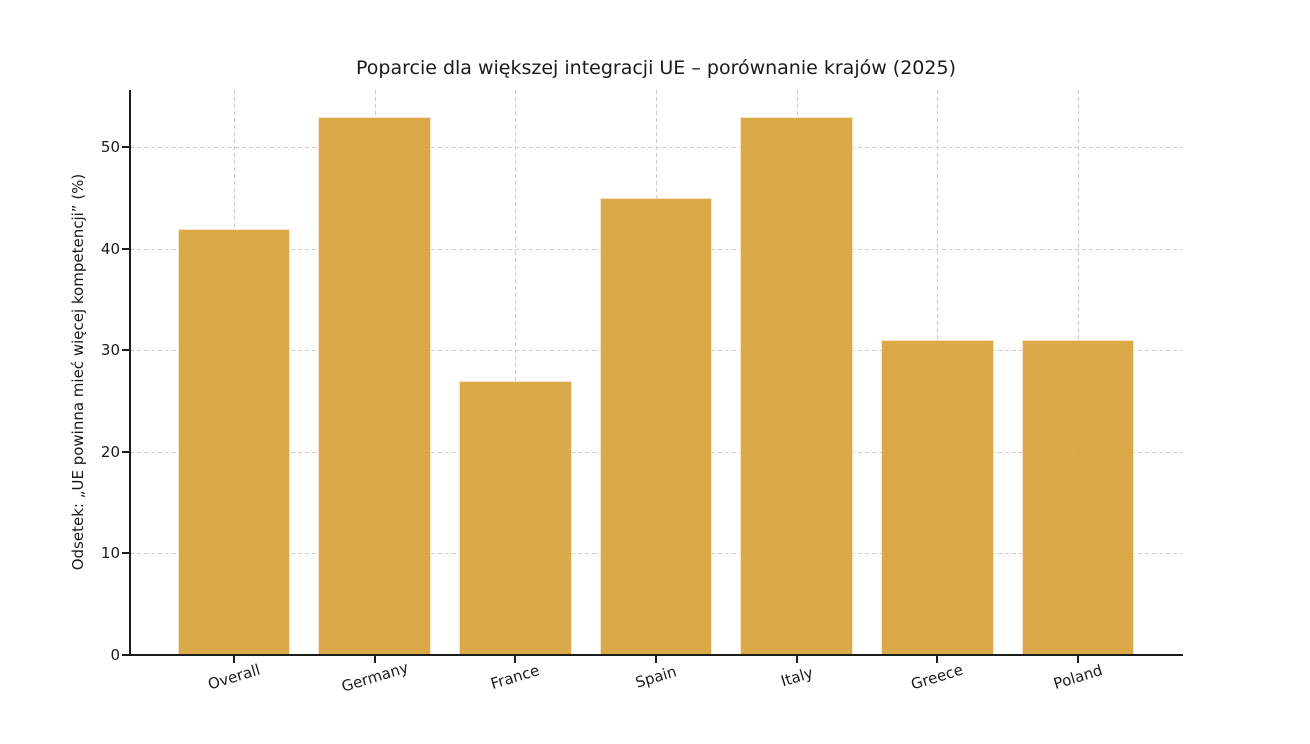 This screenshot has width=1310, height=744. I want to click on x-tick-mark-spain, so click(656, 659).